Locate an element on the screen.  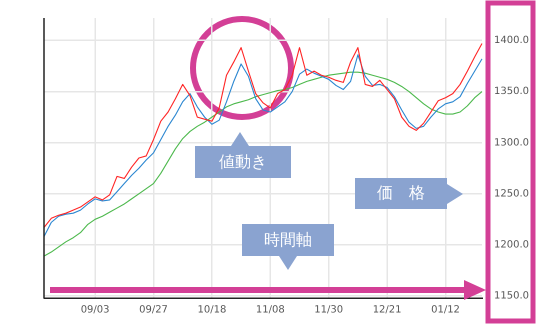
y-tick-label: 1400.0 is located at coordinates (511, 40).